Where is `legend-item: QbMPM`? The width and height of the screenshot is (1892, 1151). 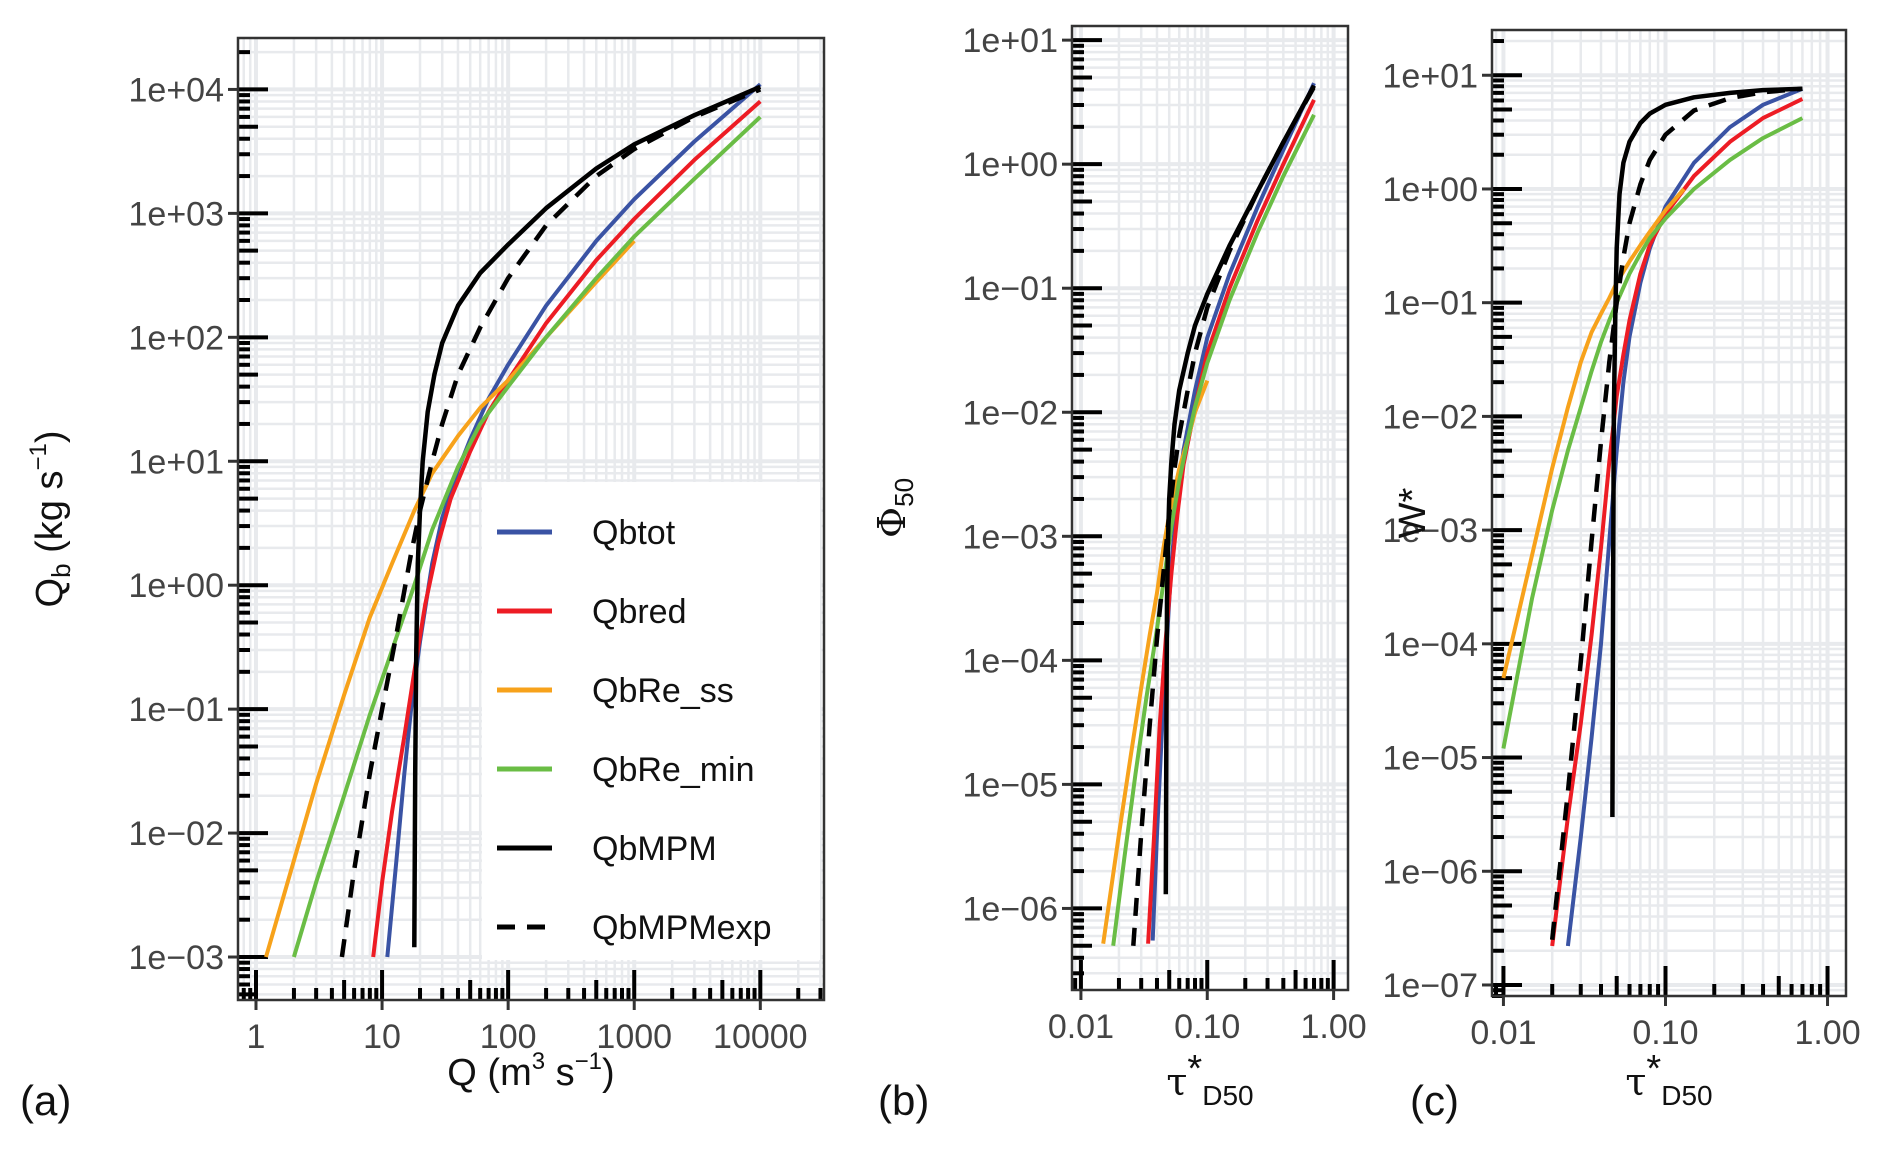
legend-item: QbMPM is located at coordinates (607, 849).